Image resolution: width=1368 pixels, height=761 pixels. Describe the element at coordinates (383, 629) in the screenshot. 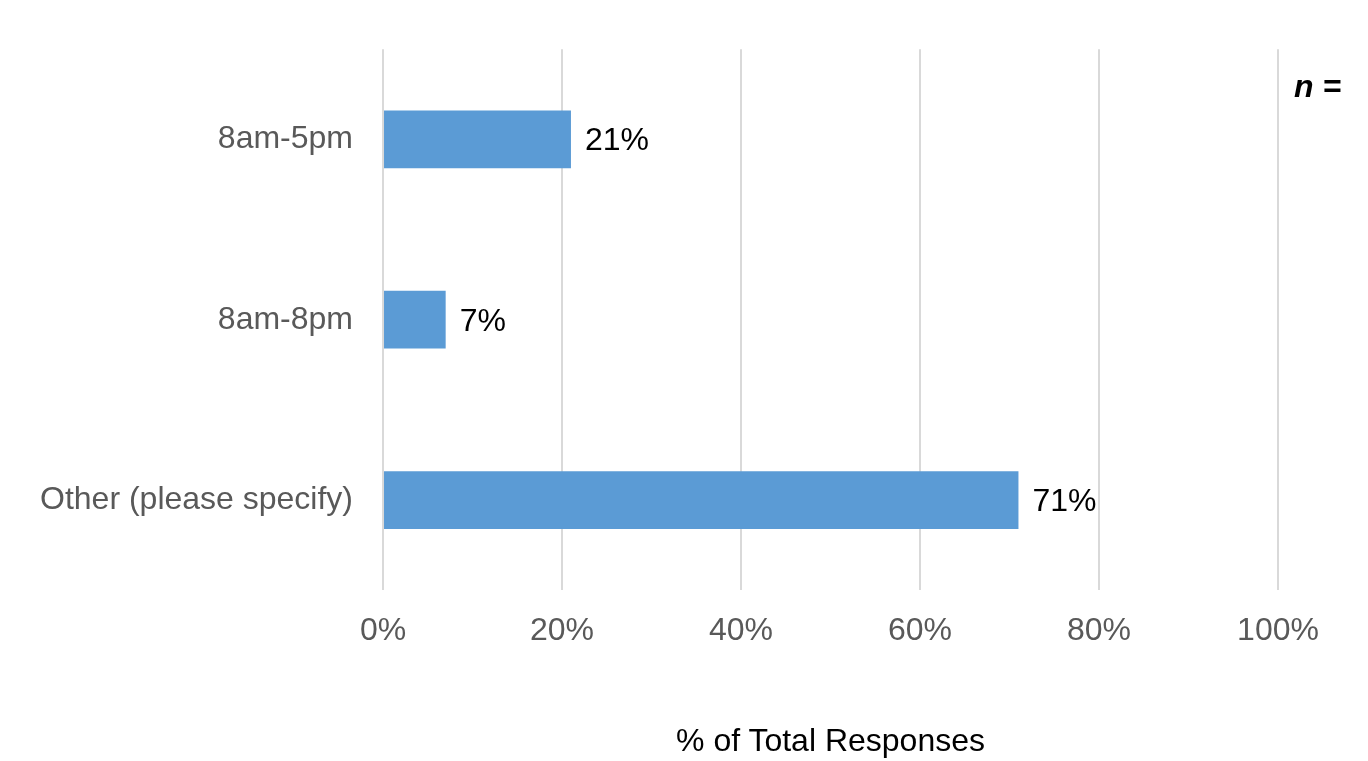

I see `x-tick-label: 0%` at that location.